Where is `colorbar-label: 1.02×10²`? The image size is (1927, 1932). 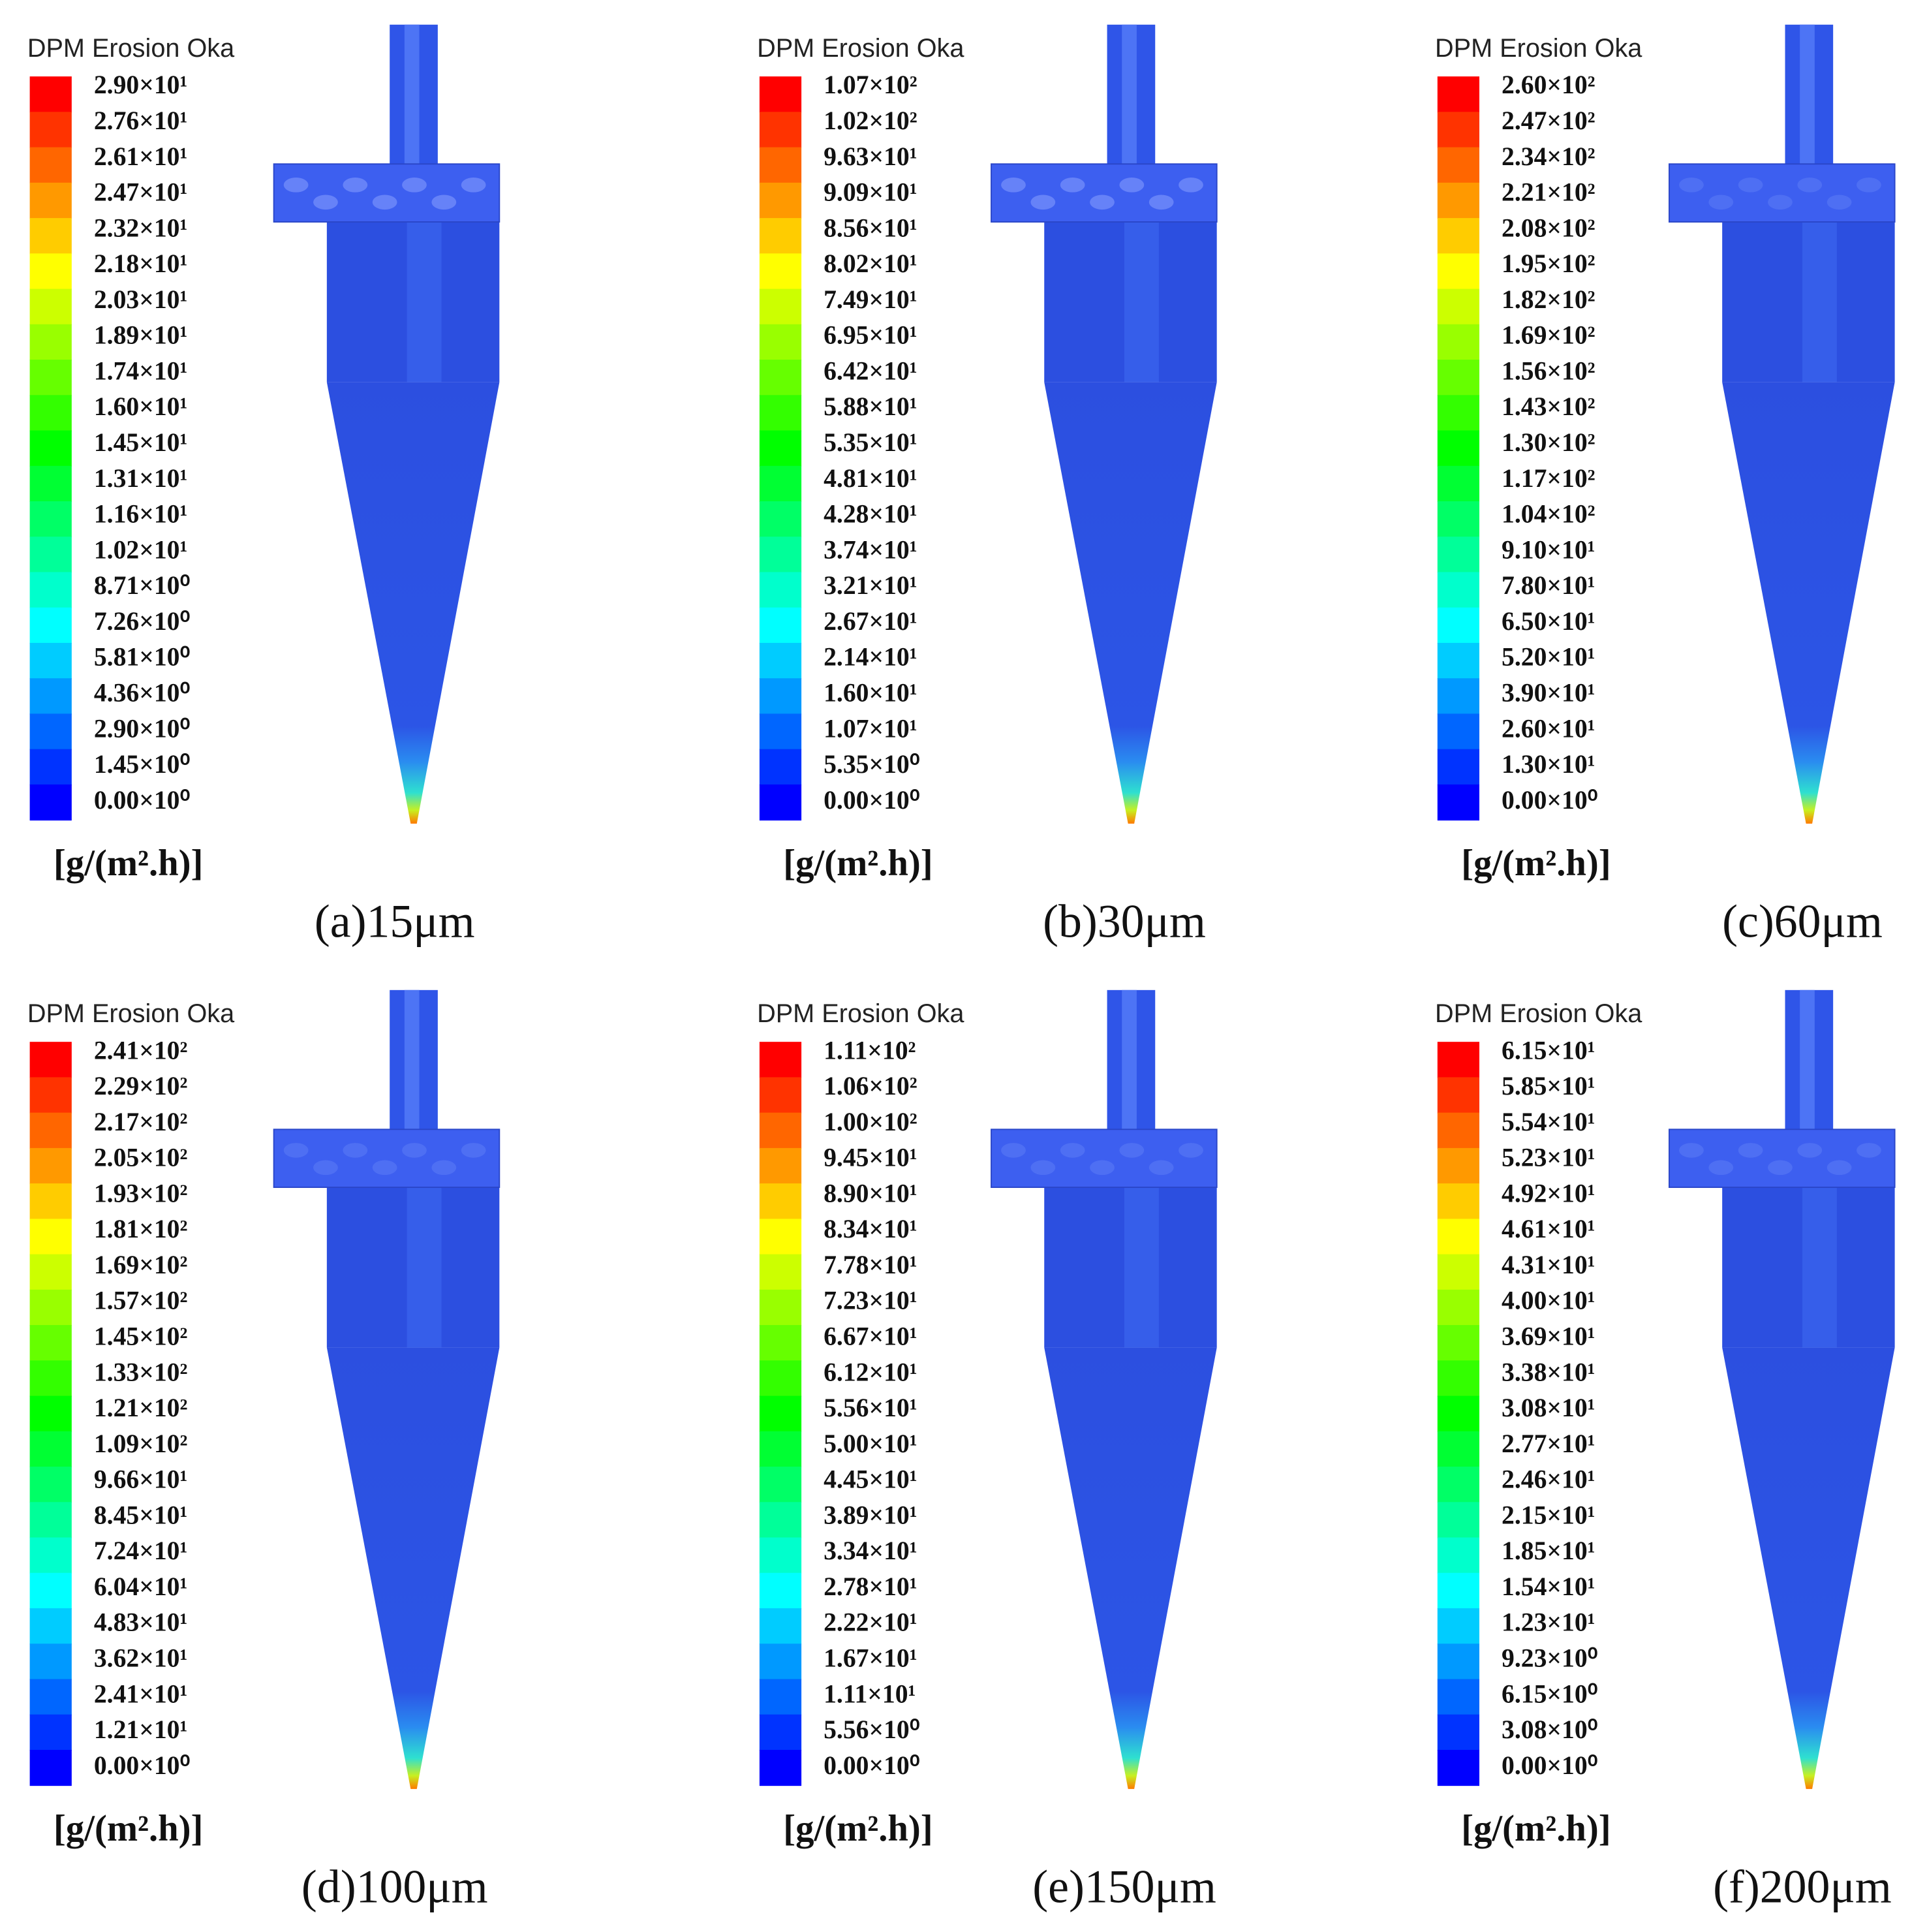
colorbar-label: 1.02×10² is located at coordinates (870, 120).